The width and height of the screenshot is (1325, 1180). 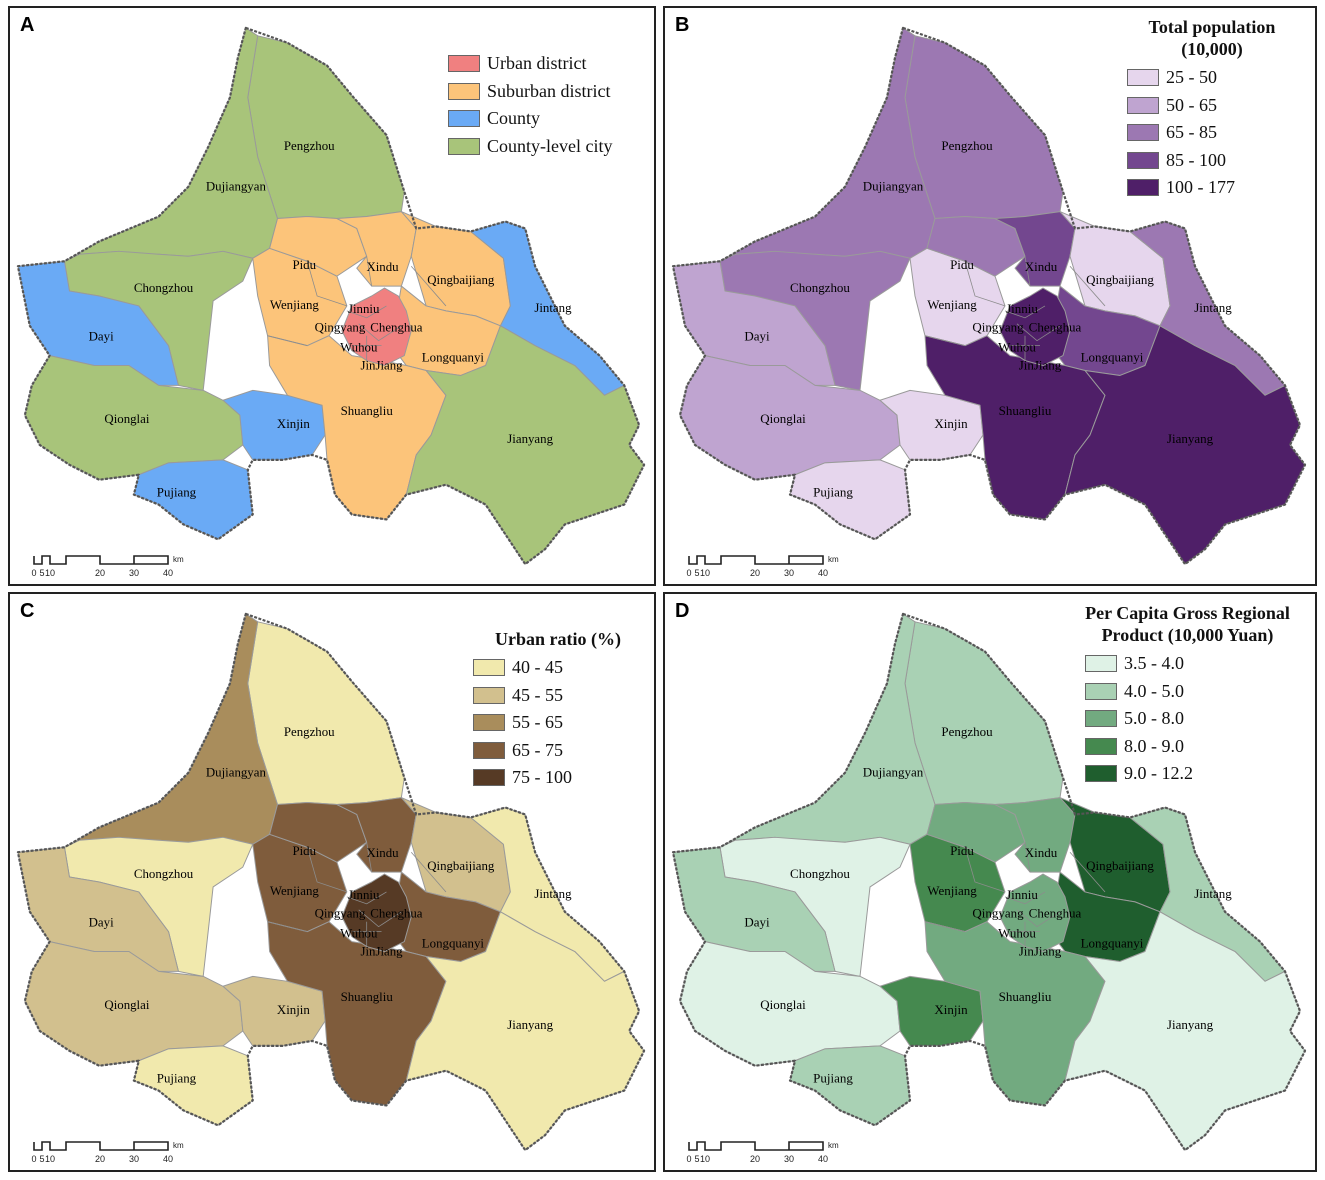 I want to click on place-label: Jianyang, so click(x=1190, y=438).